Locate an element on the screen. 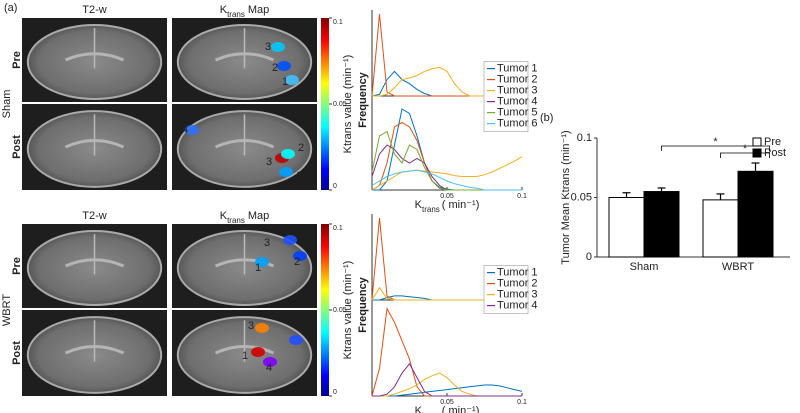 This screenshot has width=800, height=413. row-label: Pre is located at coordinates (17, 60).